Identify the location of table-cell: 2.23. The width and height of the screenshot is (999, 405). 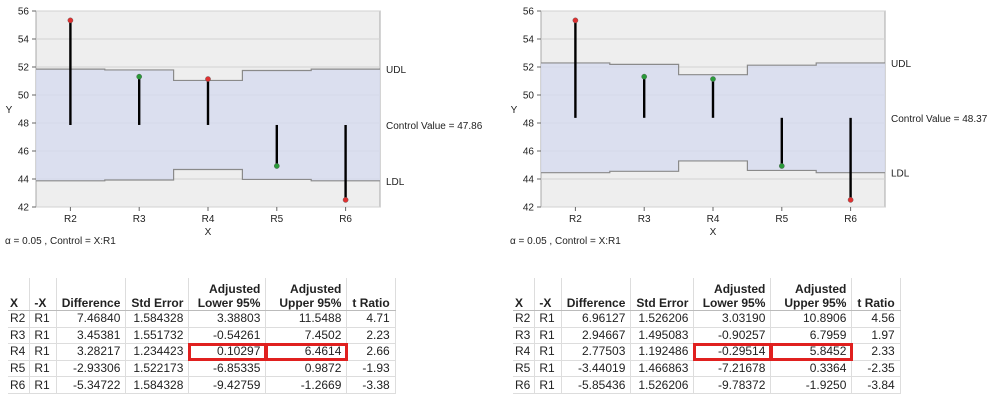
(371, 336).